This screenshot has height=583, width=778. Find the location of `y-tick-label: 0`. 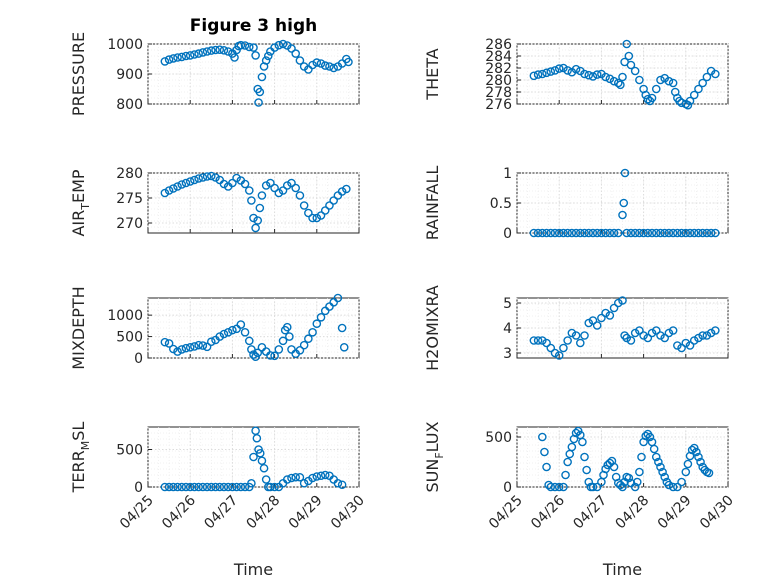

y-tick-label: 0 is located at coordinates (138, 488).